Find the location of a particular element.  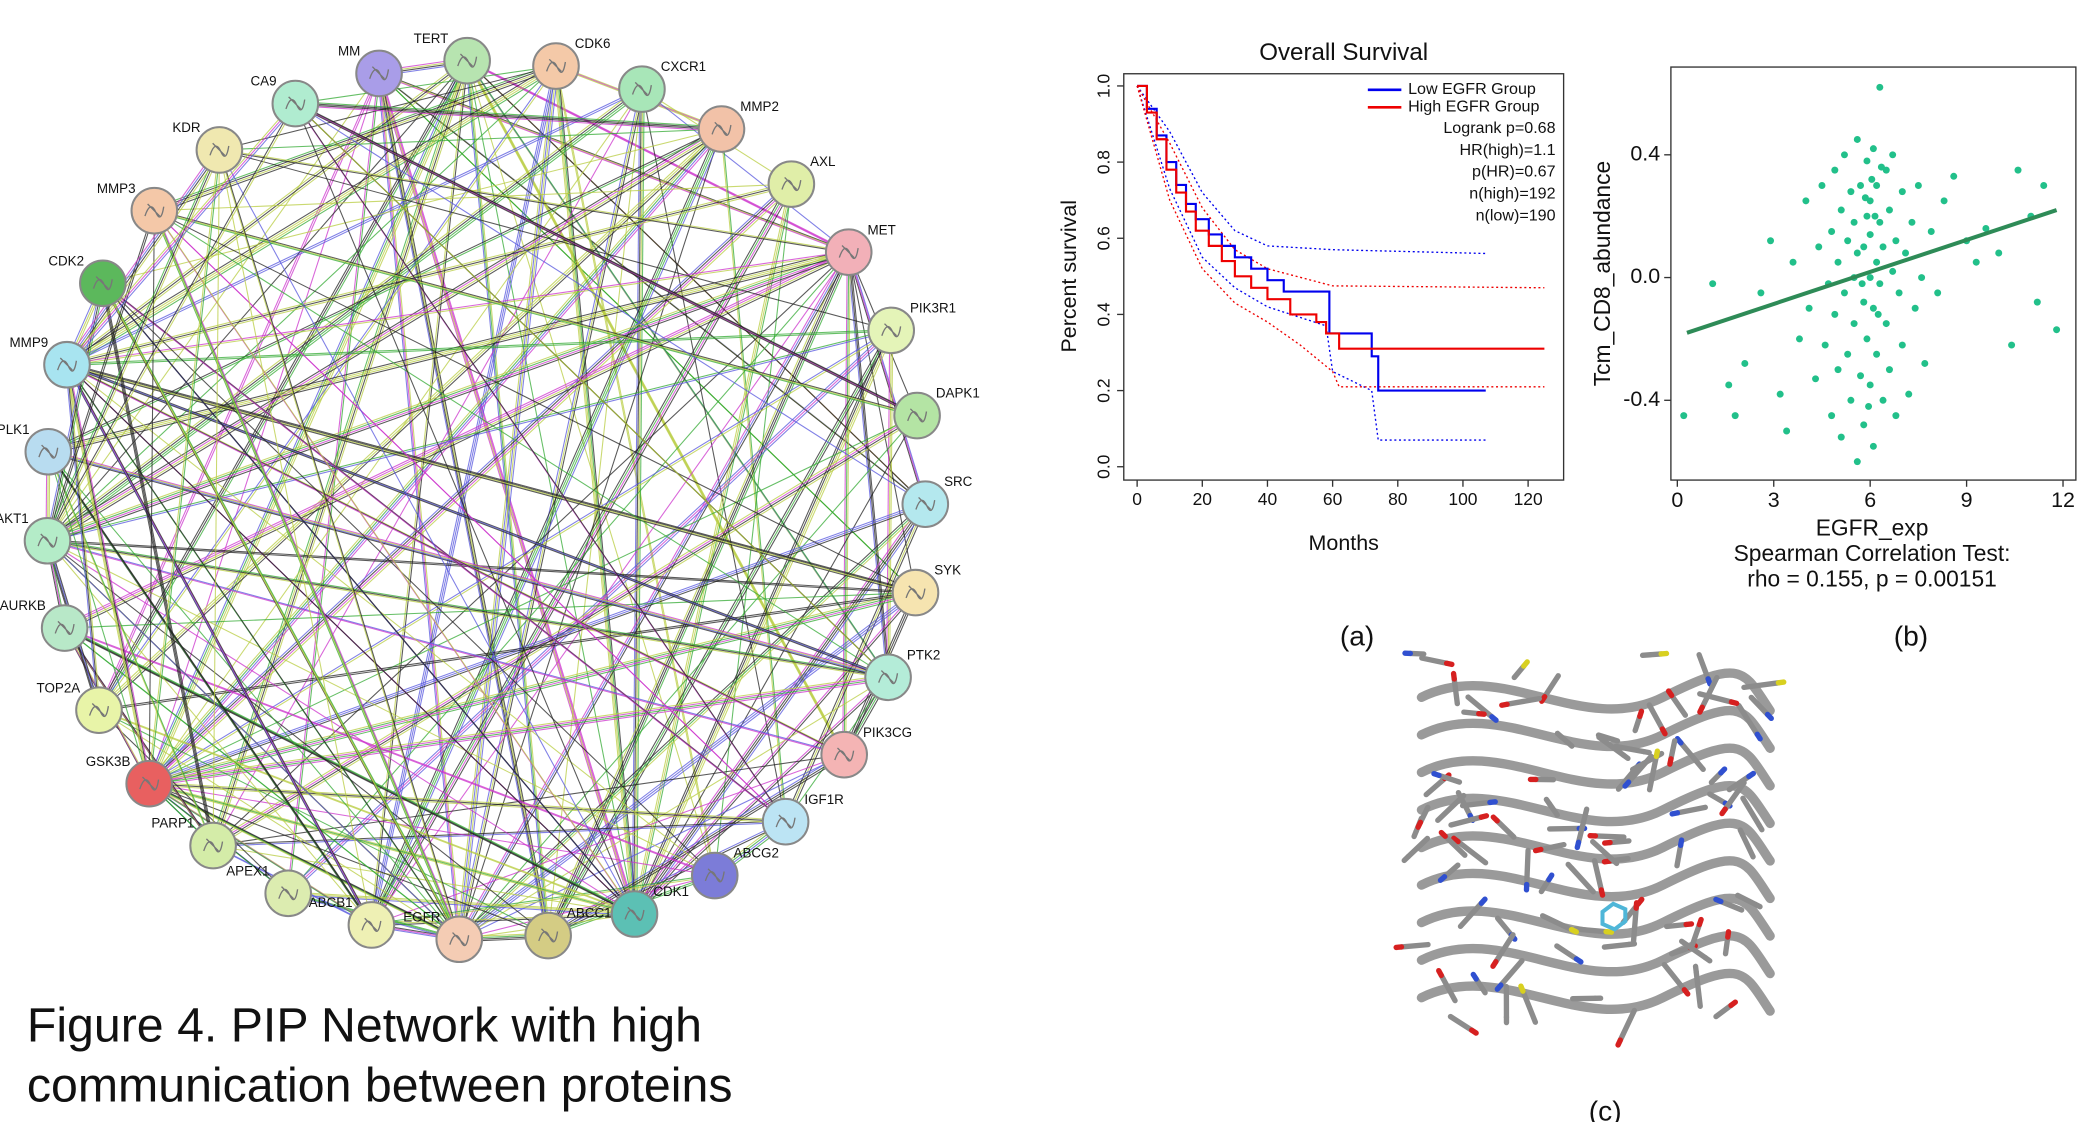

node-label: CDK2 is located at coordinates (66, 260).